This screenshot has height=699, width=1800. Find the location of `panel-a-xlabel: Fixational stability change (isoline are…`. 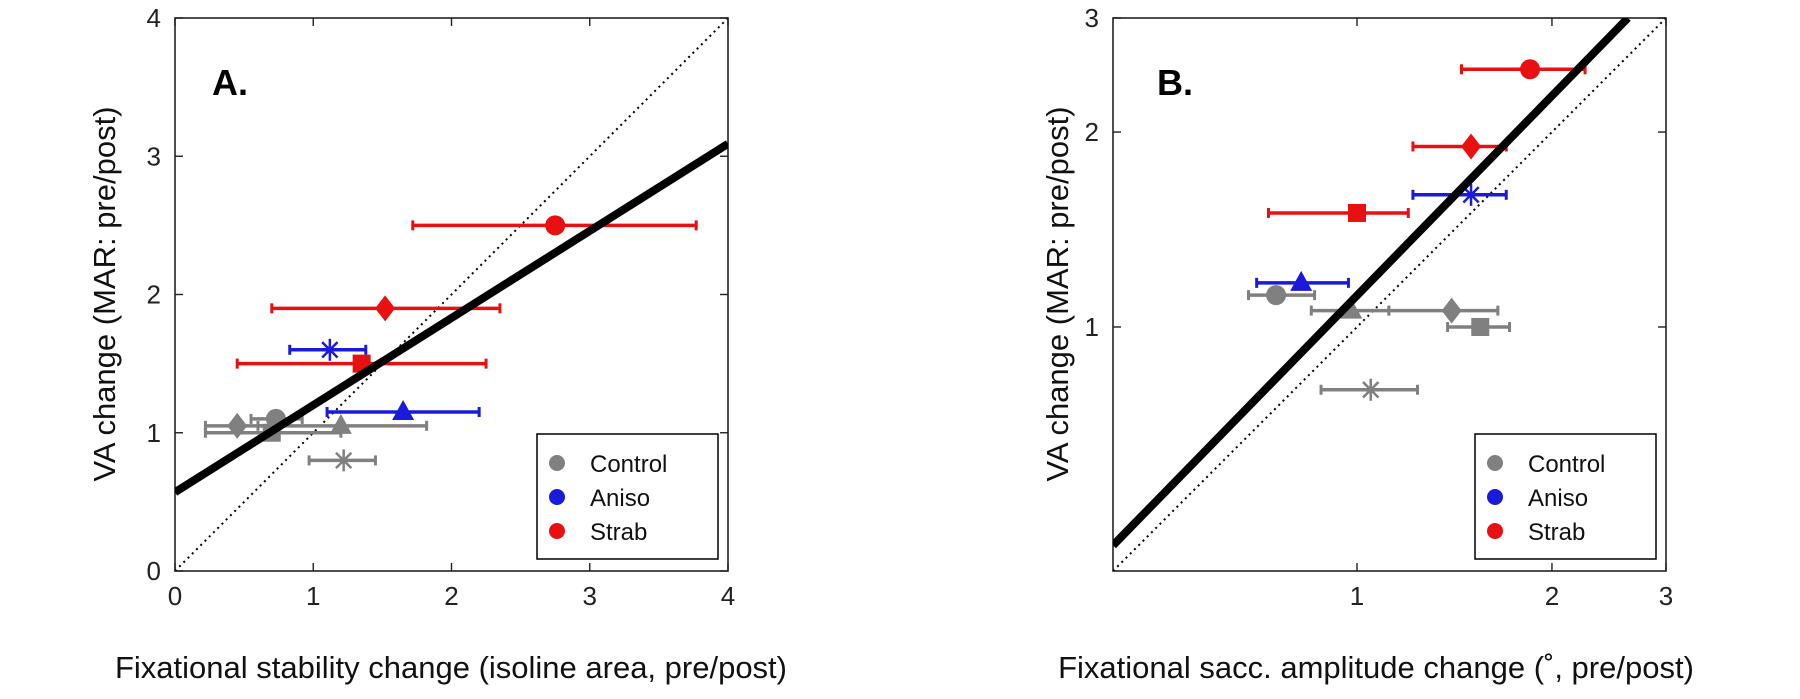

panel-a-xlabel: Fixational stability change (isoline are… is located at coordinates (451, 667).